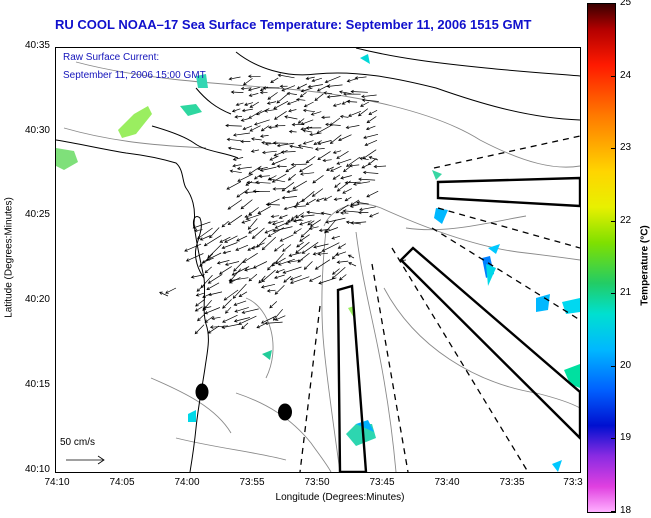 The height and width of the screenshot is (518, 651). Describe the element at coordinates (626, 148) in the screenshot. I see `colorbar-tick-label: 23` at that location.